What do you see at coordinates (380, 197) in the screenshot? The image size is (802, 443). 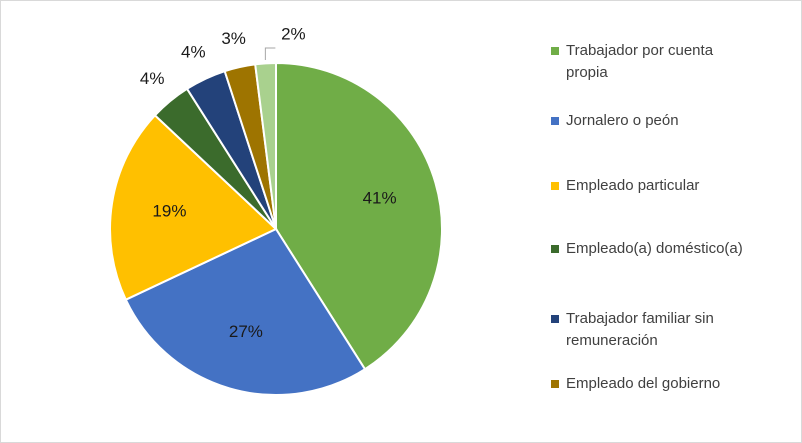 I see `data-label: 41%` at bounding box center [380, 197].